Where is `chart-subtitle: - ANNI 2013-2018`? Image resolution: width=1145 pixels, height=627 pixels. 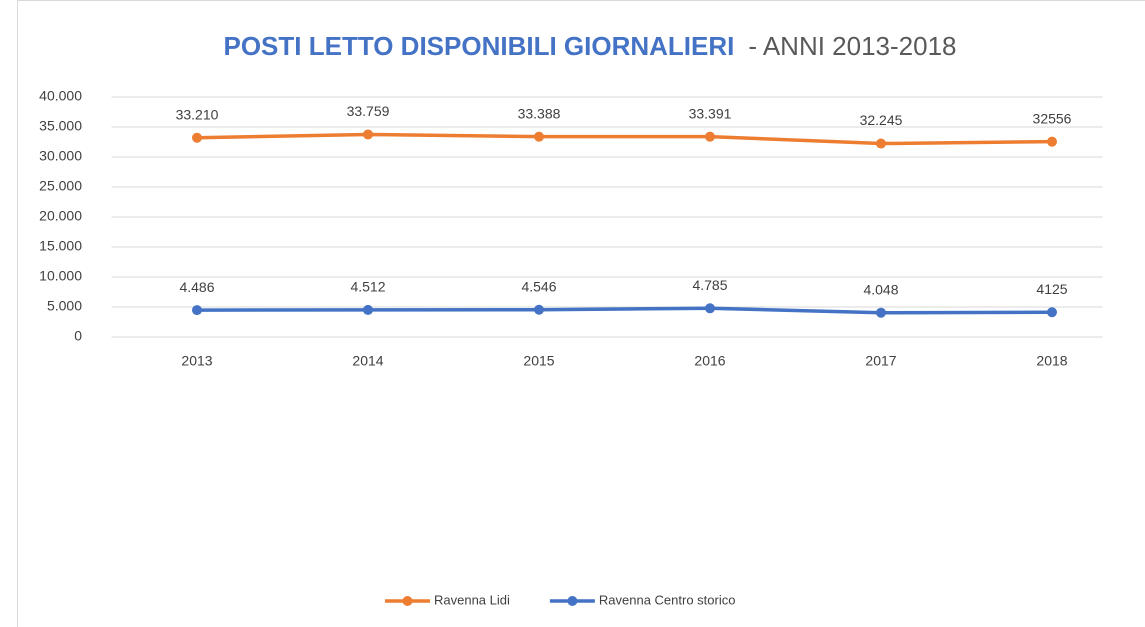 chart-subtitle: - ANNI 2013-2018 is located at coordinates (852, 46).